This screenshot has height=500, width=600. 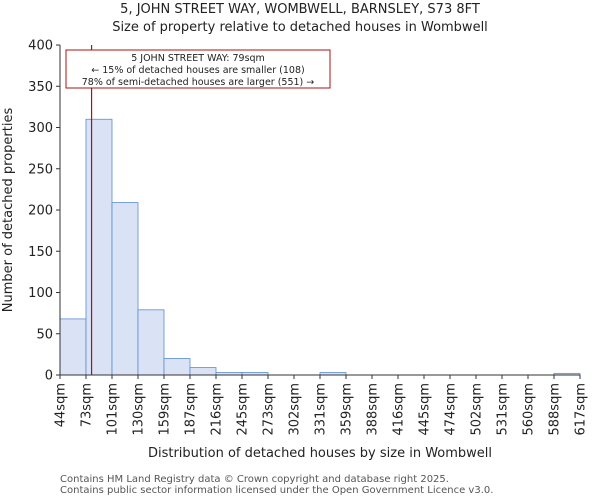 What do you see at coordinates (40, 211) in the screenshot?
I see `y-tick-label: 200` at bounding box center [40, 211].